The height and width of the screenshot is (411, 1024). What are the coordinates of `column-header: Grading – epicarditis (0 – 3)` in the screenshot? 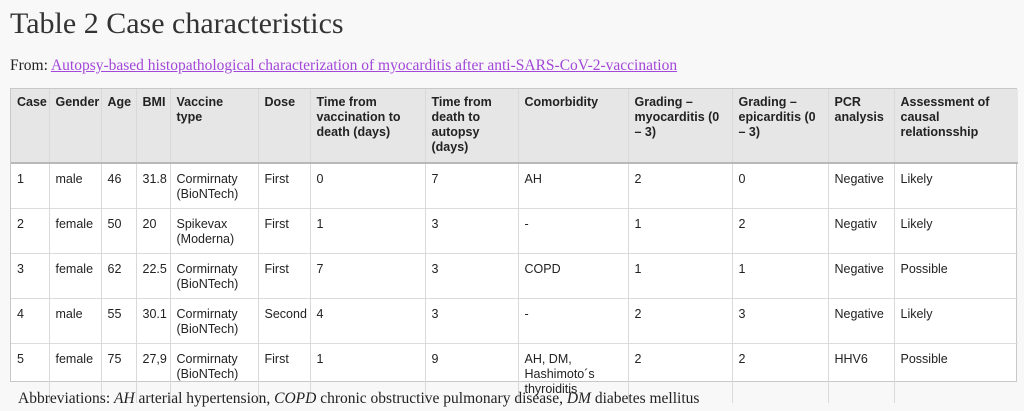 It's located at (779, 126).